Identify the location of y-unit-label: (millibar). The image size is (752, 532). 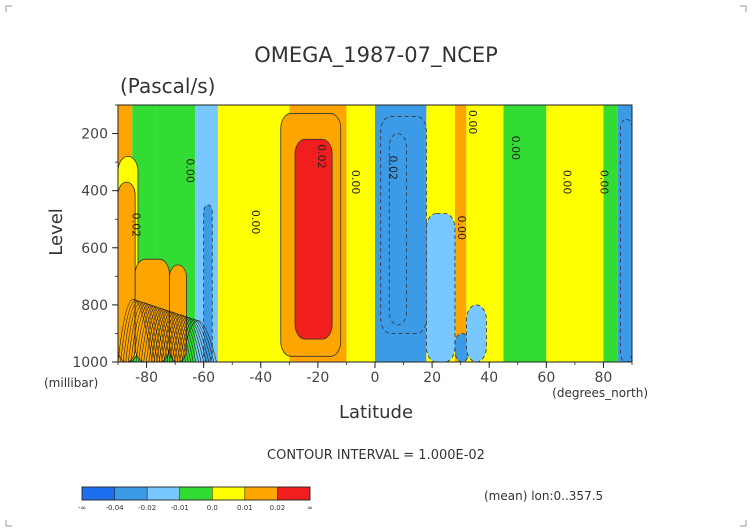
(71, 383).